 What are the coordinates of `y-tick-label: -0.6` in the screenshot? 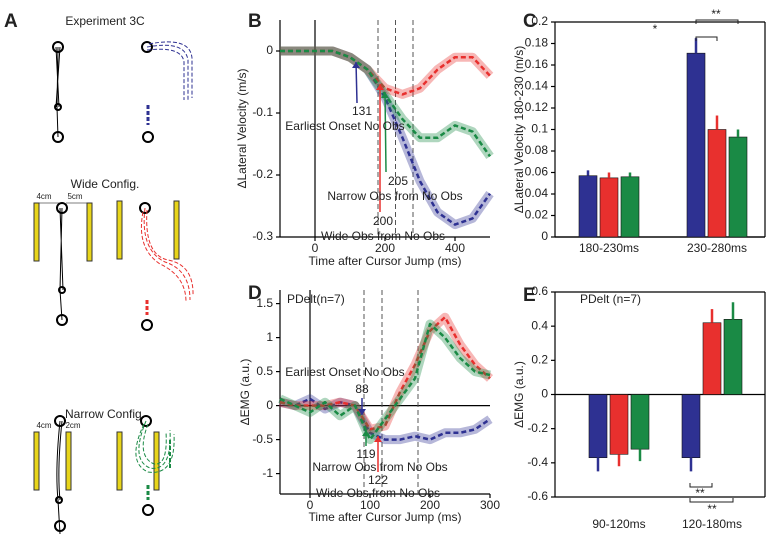 It's located at (537, 496).